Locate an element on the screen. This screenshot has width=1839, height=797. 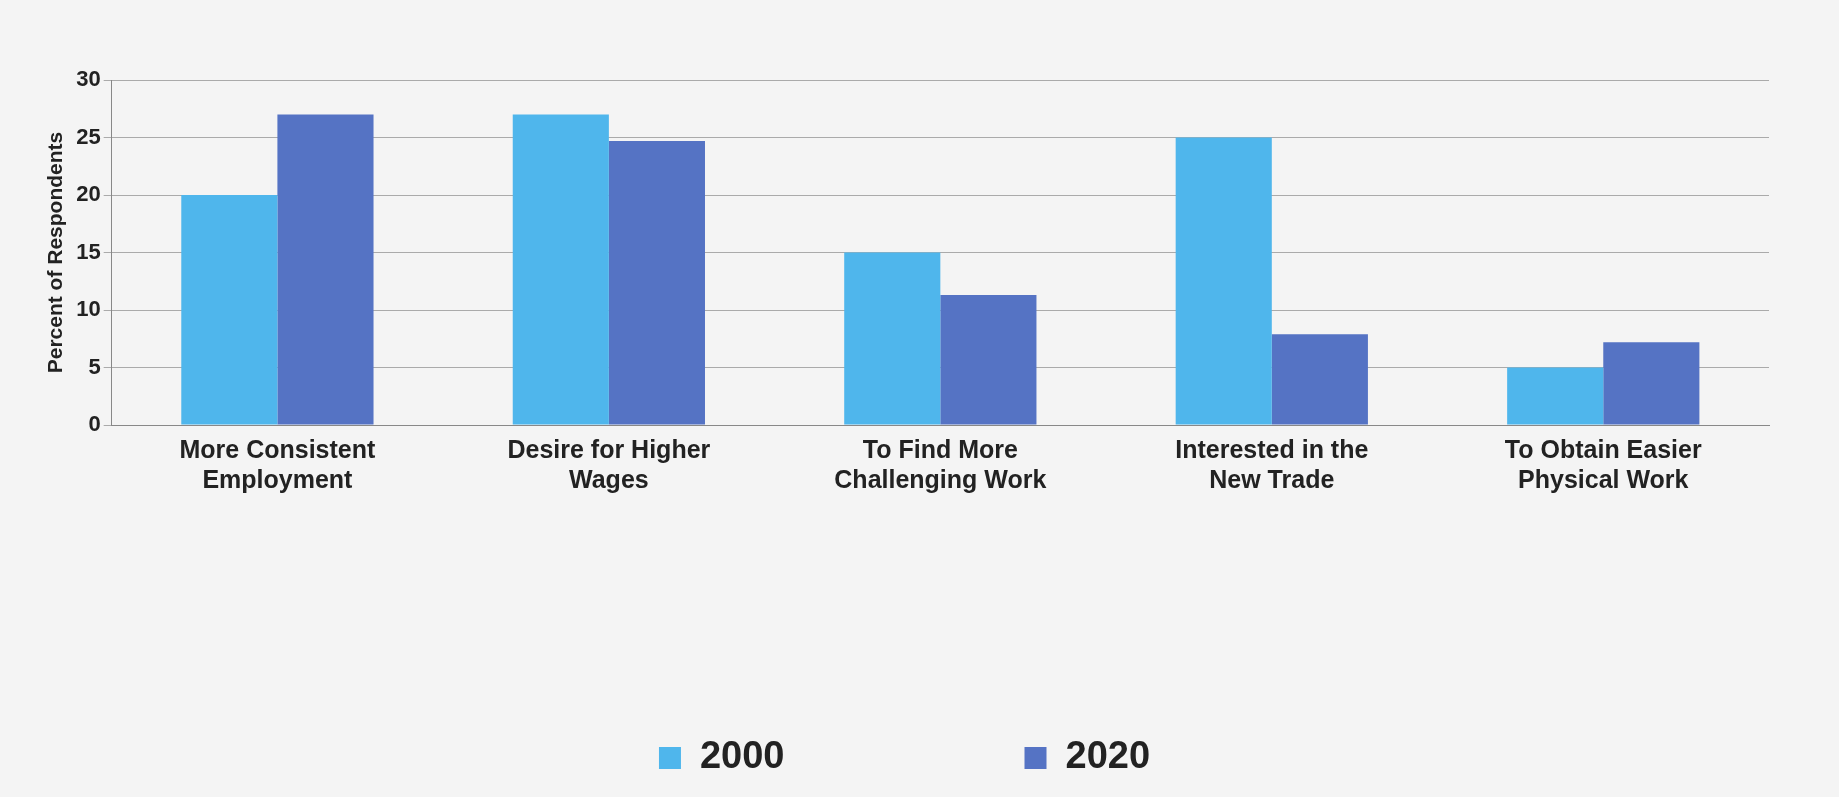
y-tick-label: 0 is located at coordinates (94, 424).